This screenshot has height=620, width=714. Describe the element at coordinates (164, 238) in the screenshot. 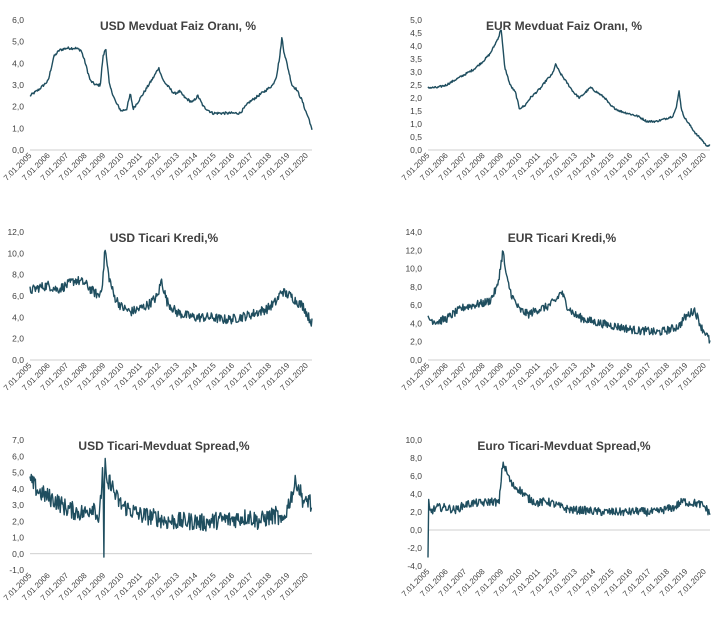

I see `chart-title: USD Ticari Kredi,%` at that location.